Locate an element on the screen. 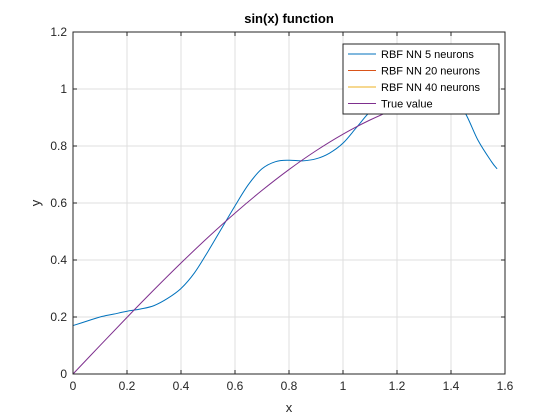 The width and height of the screenshot is (560, 420). x-tick-label: 1.4 is located at coordinates (451, 386).